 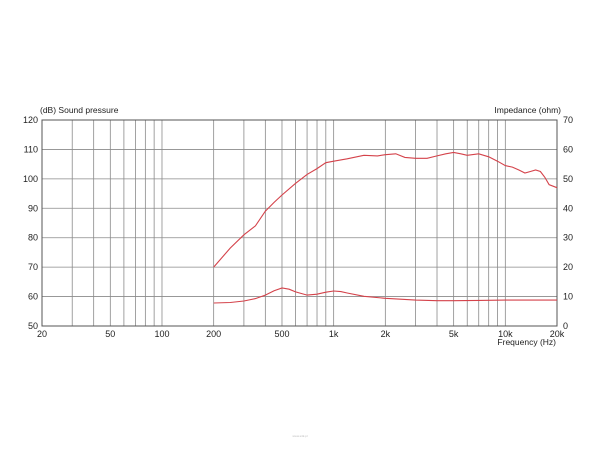 I want to click on y-right-tick-label: 10, so click(x=568, y=297).